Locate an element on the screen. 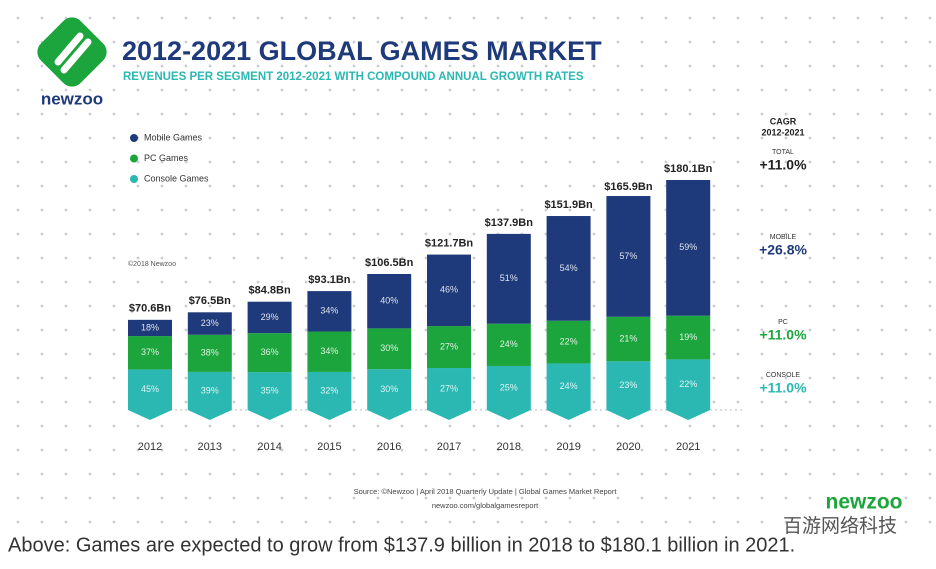 The height and width of the screenshot is (569, 936). x-tick-label: 2012 is located at coordinates (150, 447).